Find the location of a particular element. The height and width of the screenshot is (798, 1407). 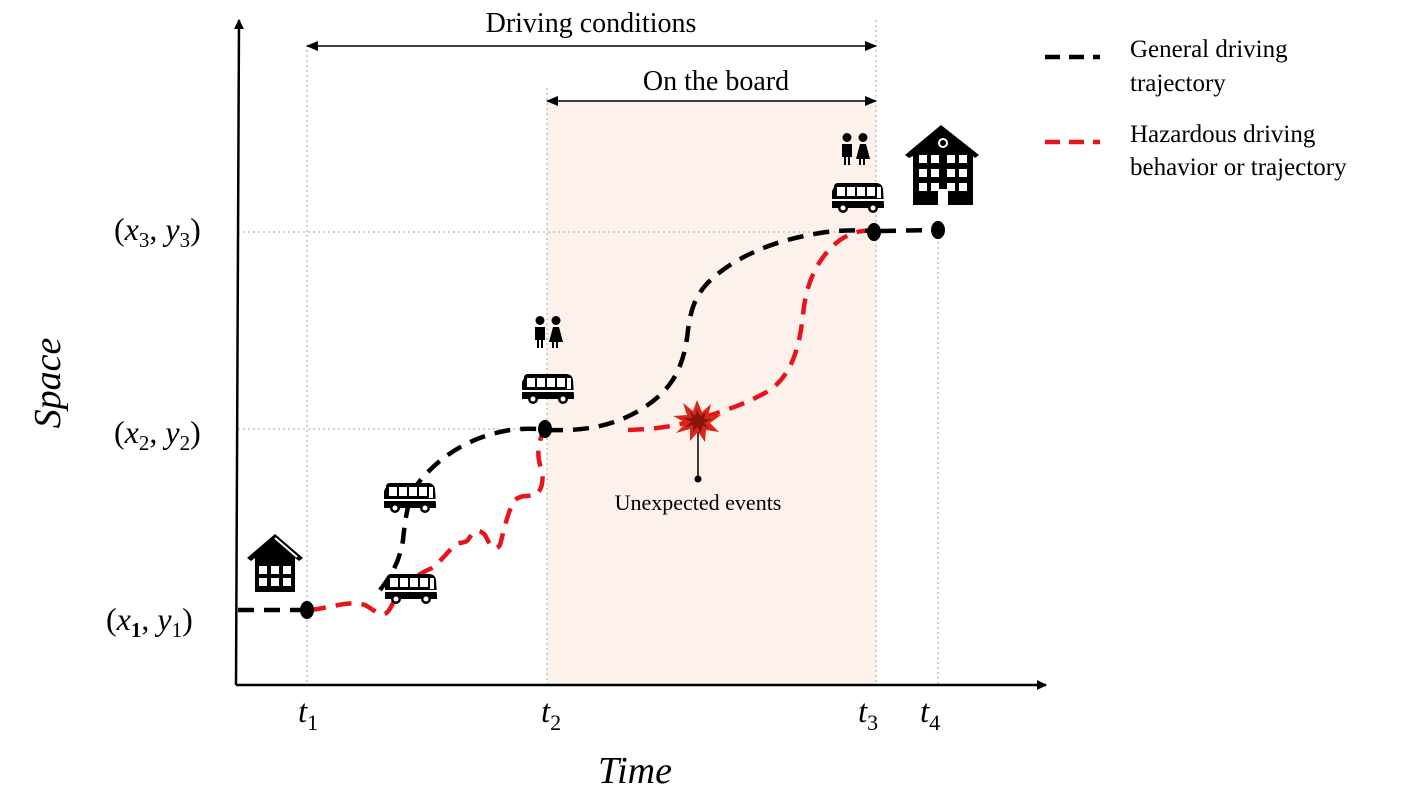

space-gridlines is located at coordinates (556, 330).